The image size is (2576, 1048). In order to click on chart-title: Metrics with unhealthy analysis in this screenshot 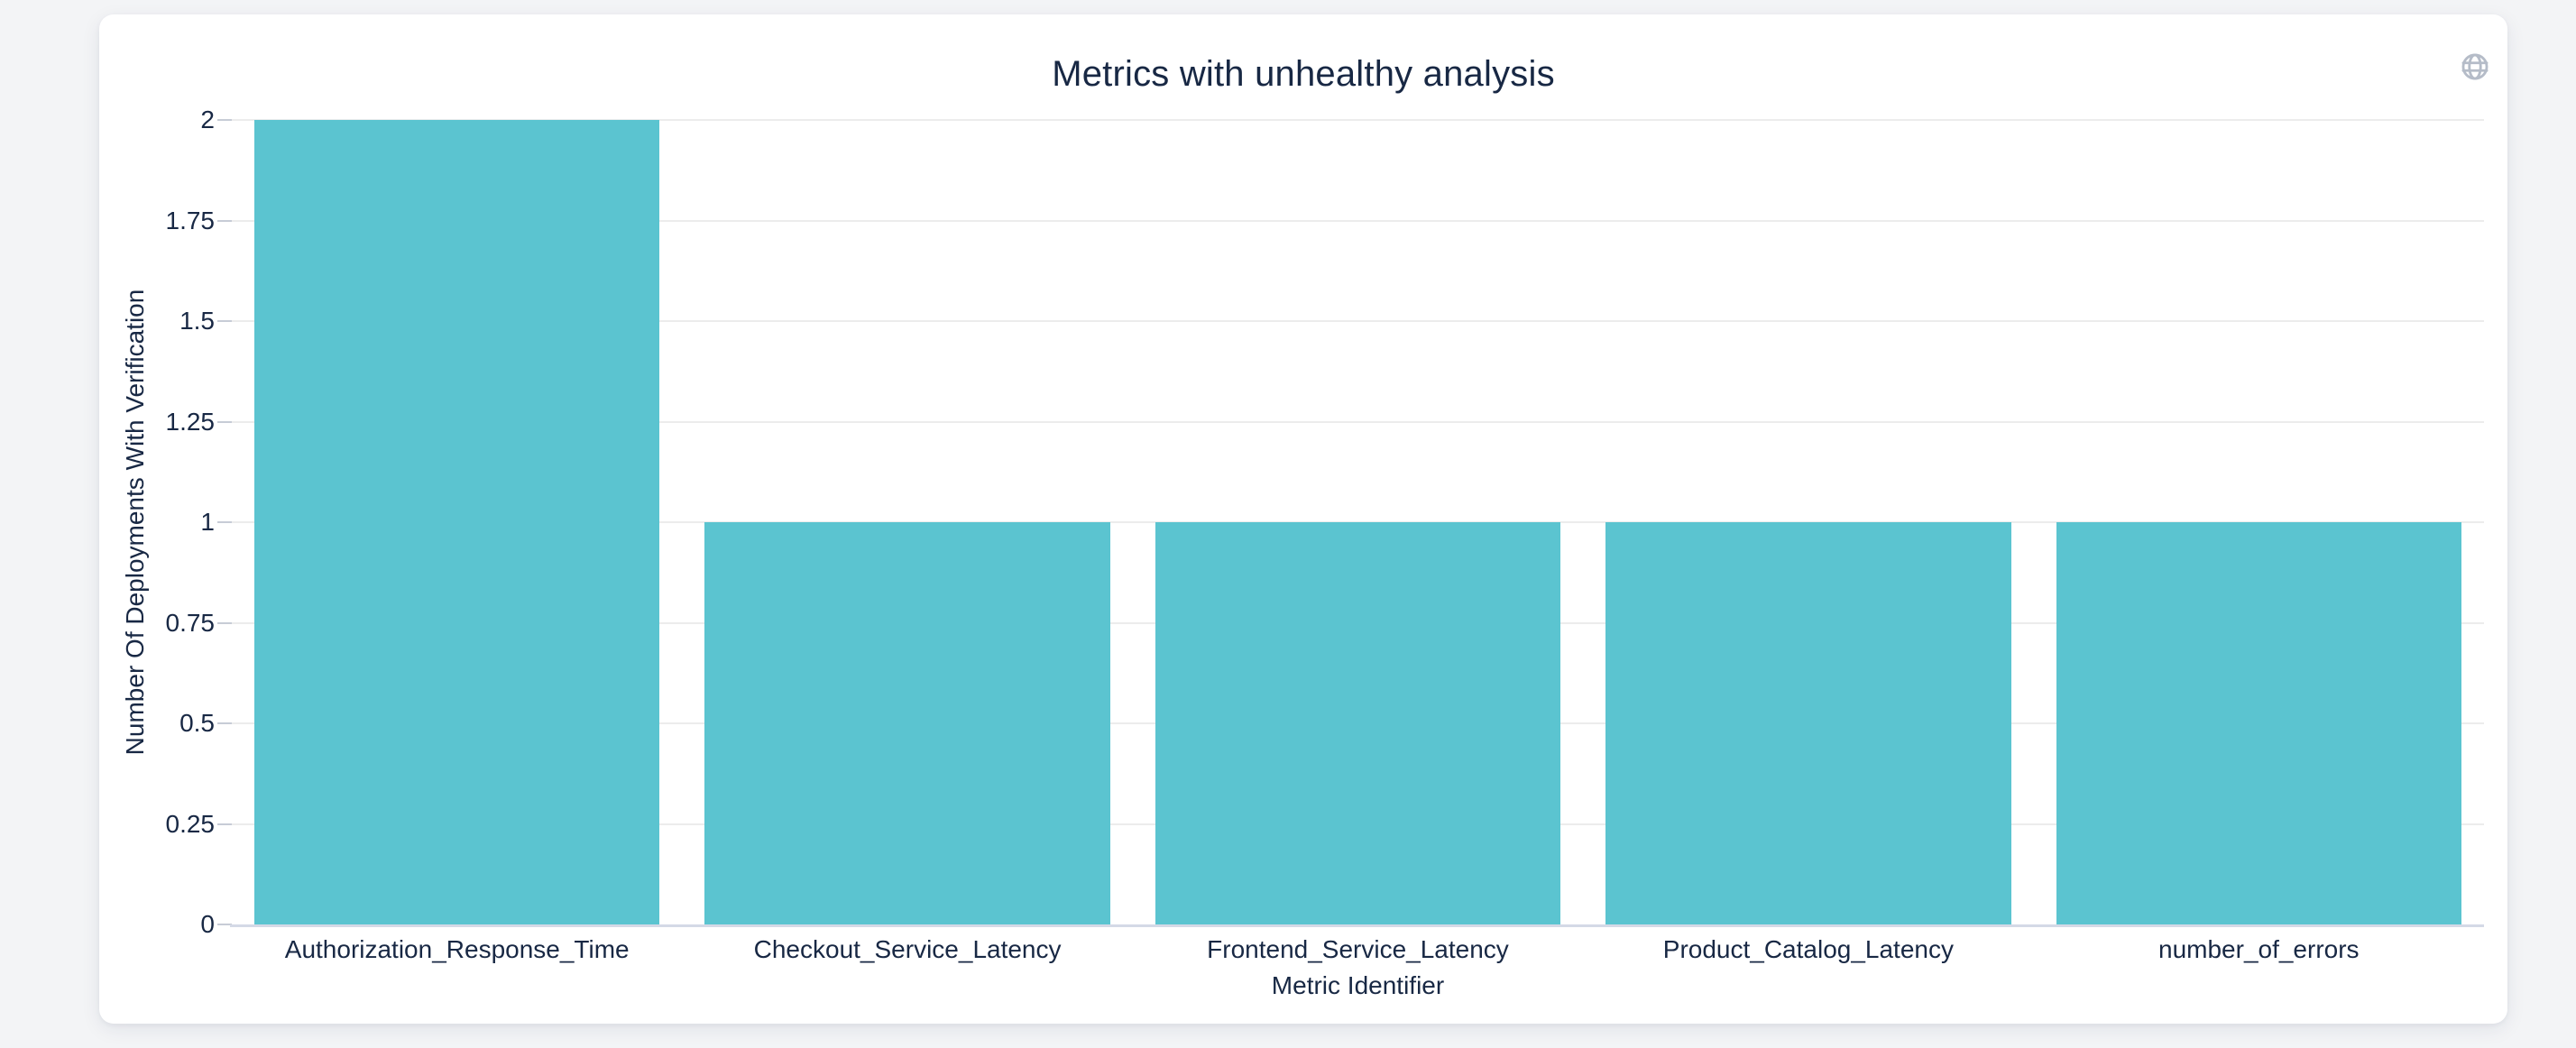, I will do `click(1303, 74)`.